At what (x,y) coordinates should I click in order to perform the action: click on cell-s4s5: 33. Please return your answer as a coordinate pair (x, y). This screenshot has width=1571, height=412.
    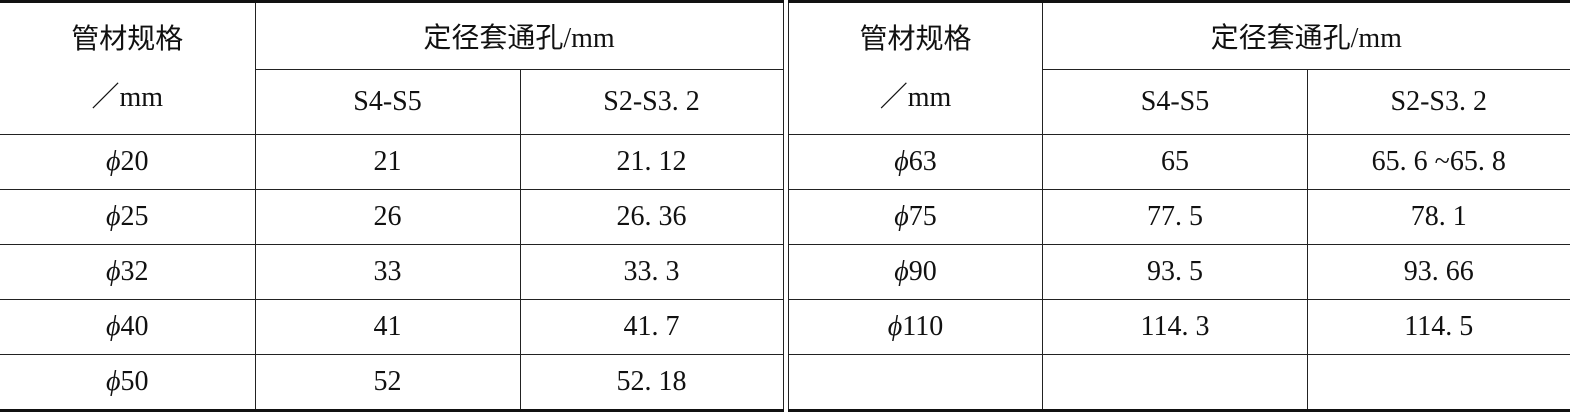
    Looking at the image, I should click on (387, 272).